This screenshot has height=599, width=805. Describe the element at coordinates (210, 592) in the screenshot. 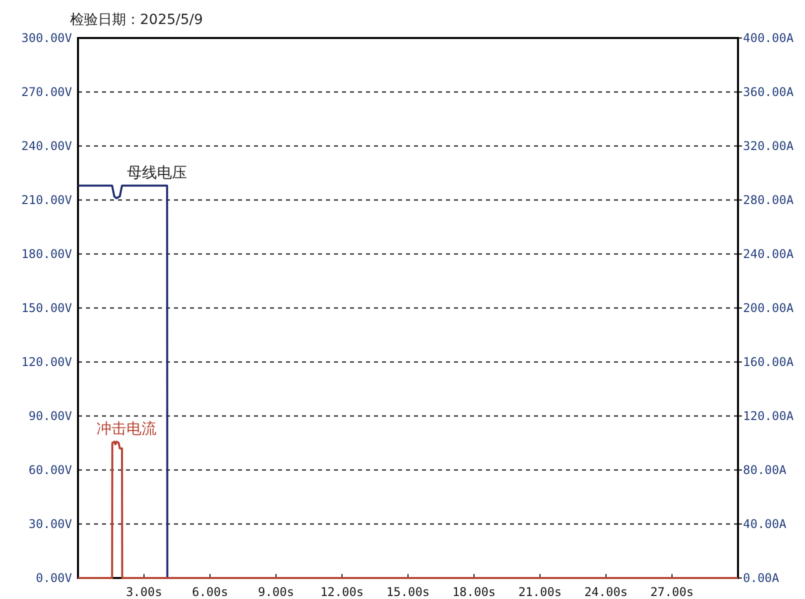

I see `x-tick-label: 6.00s` at that location.